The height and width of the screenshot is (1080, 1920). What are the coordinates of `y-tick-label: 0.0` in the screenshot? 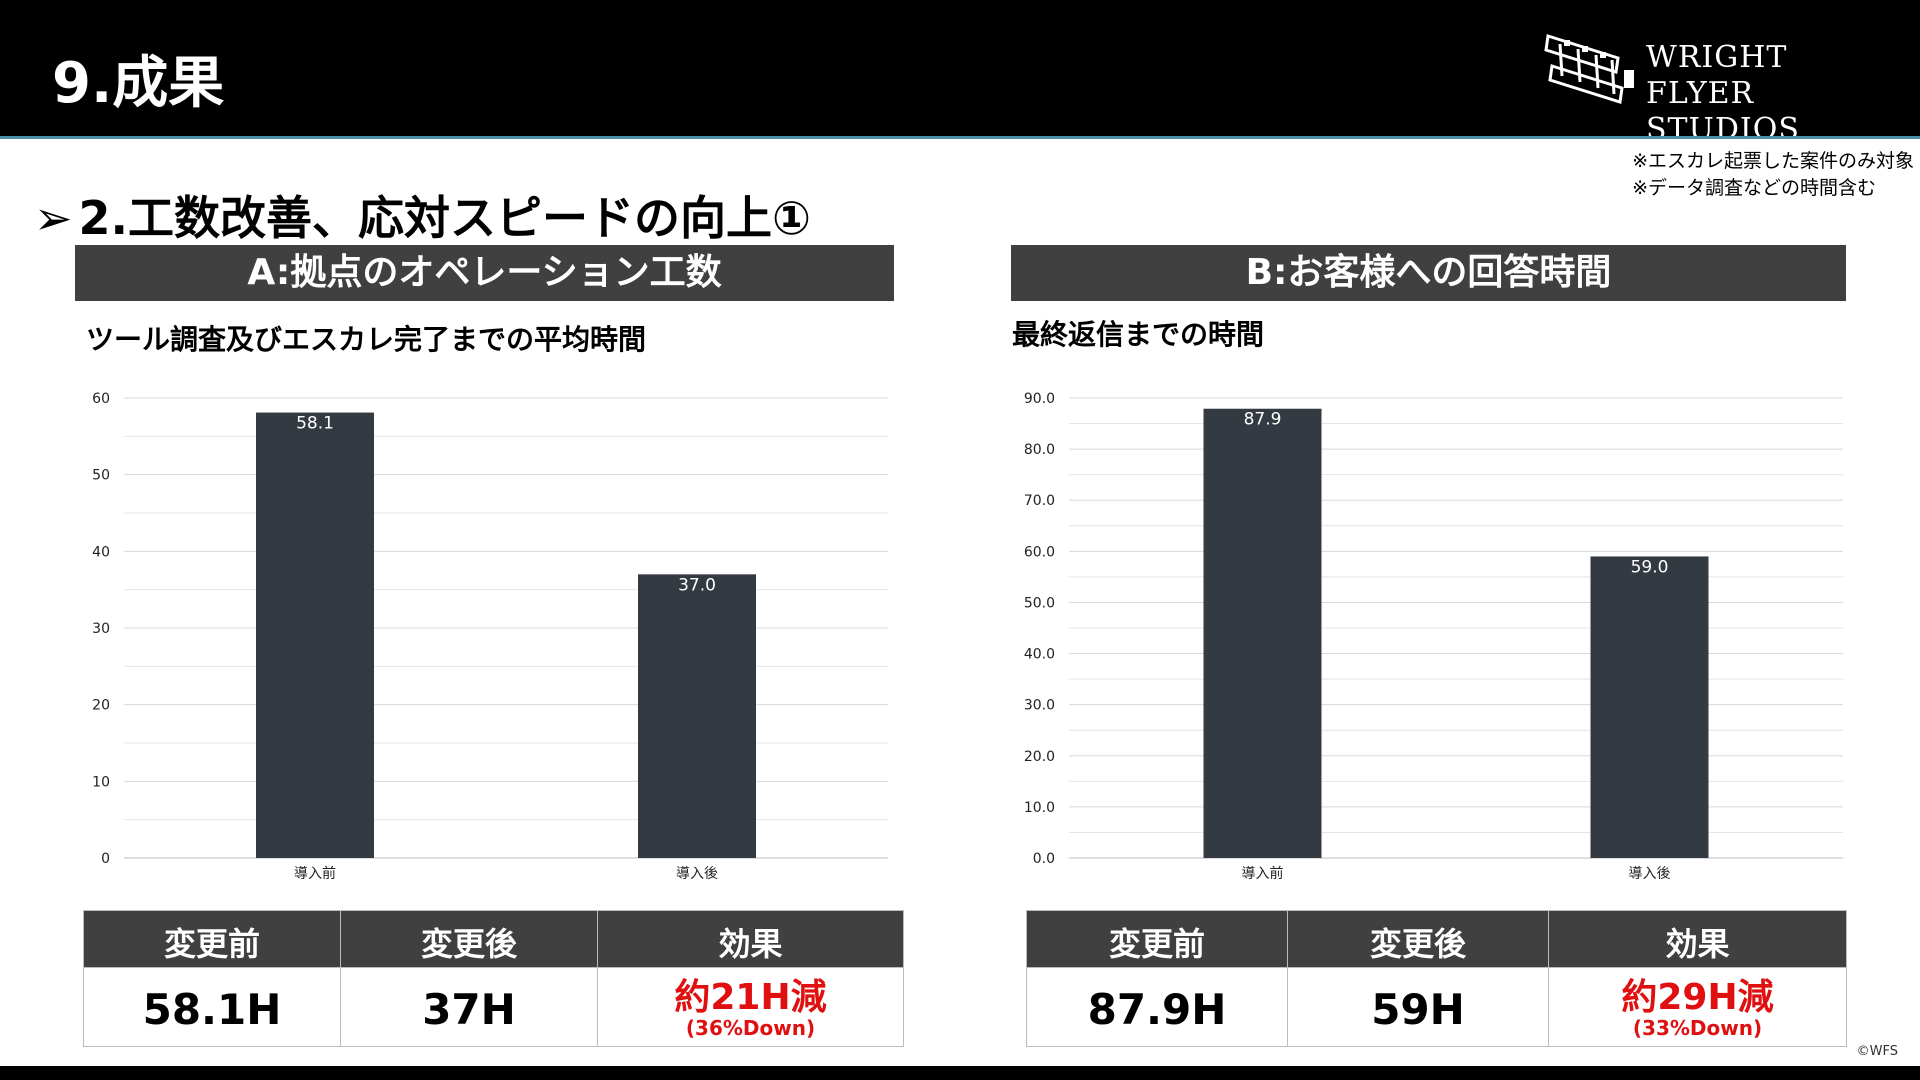 It's located at (1044, 859).